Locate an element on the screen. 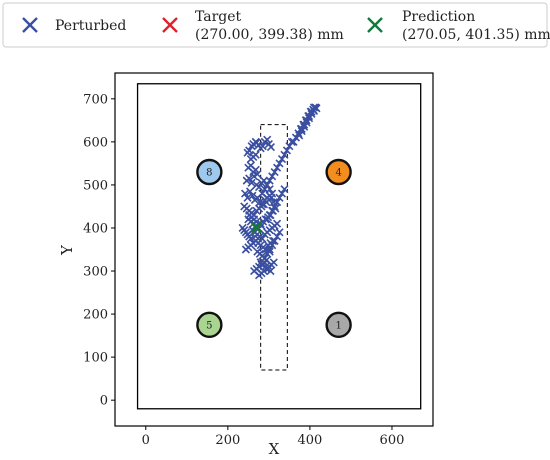 The width and height of the screenshot is (550, 460). legend-prediction-marker is located at coordinates (375, 25).